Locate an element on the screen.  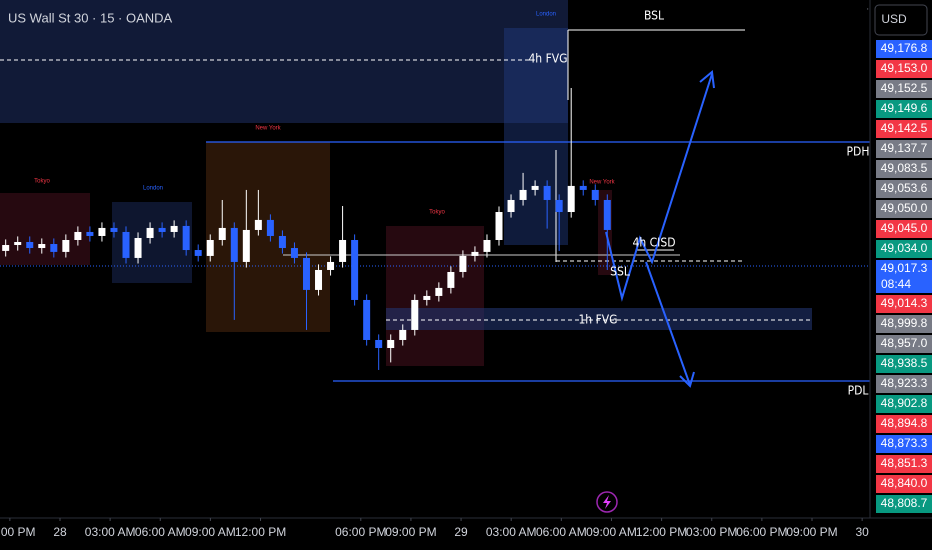
x-tick-label: 03:00 PM is located at coordinates (711, 532).